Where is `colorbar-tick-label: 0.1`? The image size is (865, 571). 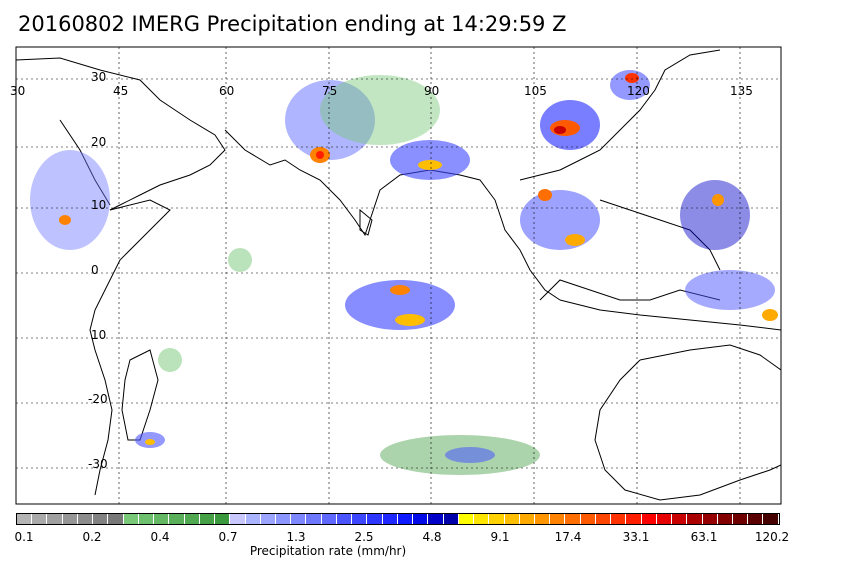
colorbar-tick-label: 0.1 is located at coordinates (24, 537).